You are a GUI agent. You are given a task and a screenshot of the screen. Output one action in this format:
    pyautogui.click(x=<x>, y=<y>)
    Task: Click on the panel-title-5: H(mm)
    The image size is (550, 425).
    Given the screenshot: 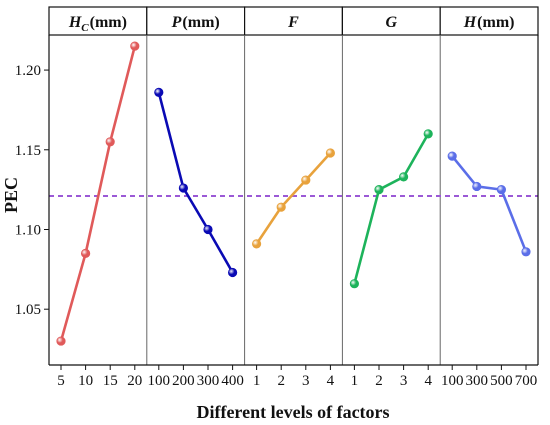 What is the action you would take?
    pyautogui.click(x=489, y=22)
    